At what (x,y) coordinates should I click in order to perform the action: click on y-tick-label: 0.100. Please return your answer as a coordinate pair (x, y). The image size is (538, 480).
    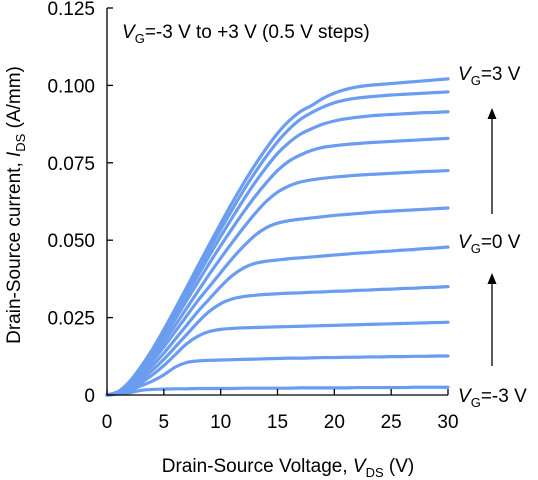
    Looking at the image, I should click on (71, 86).